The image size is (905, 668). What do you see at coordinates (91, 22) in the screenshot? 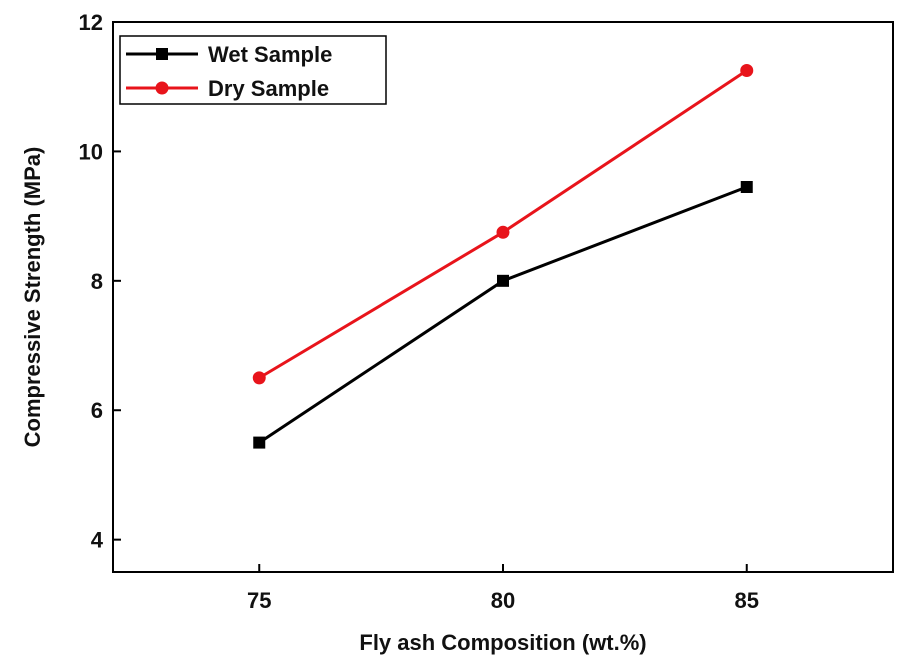
I see `y-tick-label: 12` at bounding box center [91, 22].